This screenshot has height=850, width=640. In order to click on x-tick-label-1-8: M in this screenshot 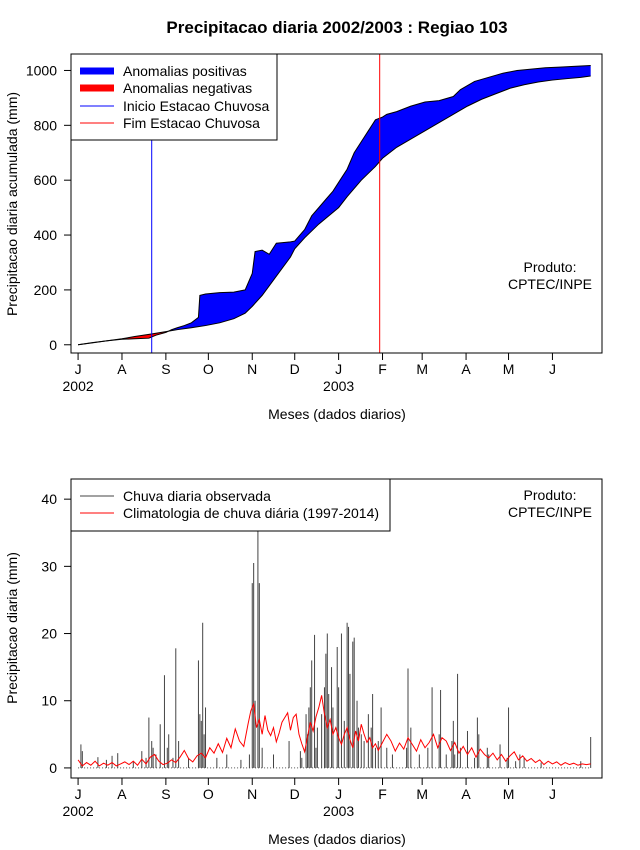, I will do `click(422, 369)`.